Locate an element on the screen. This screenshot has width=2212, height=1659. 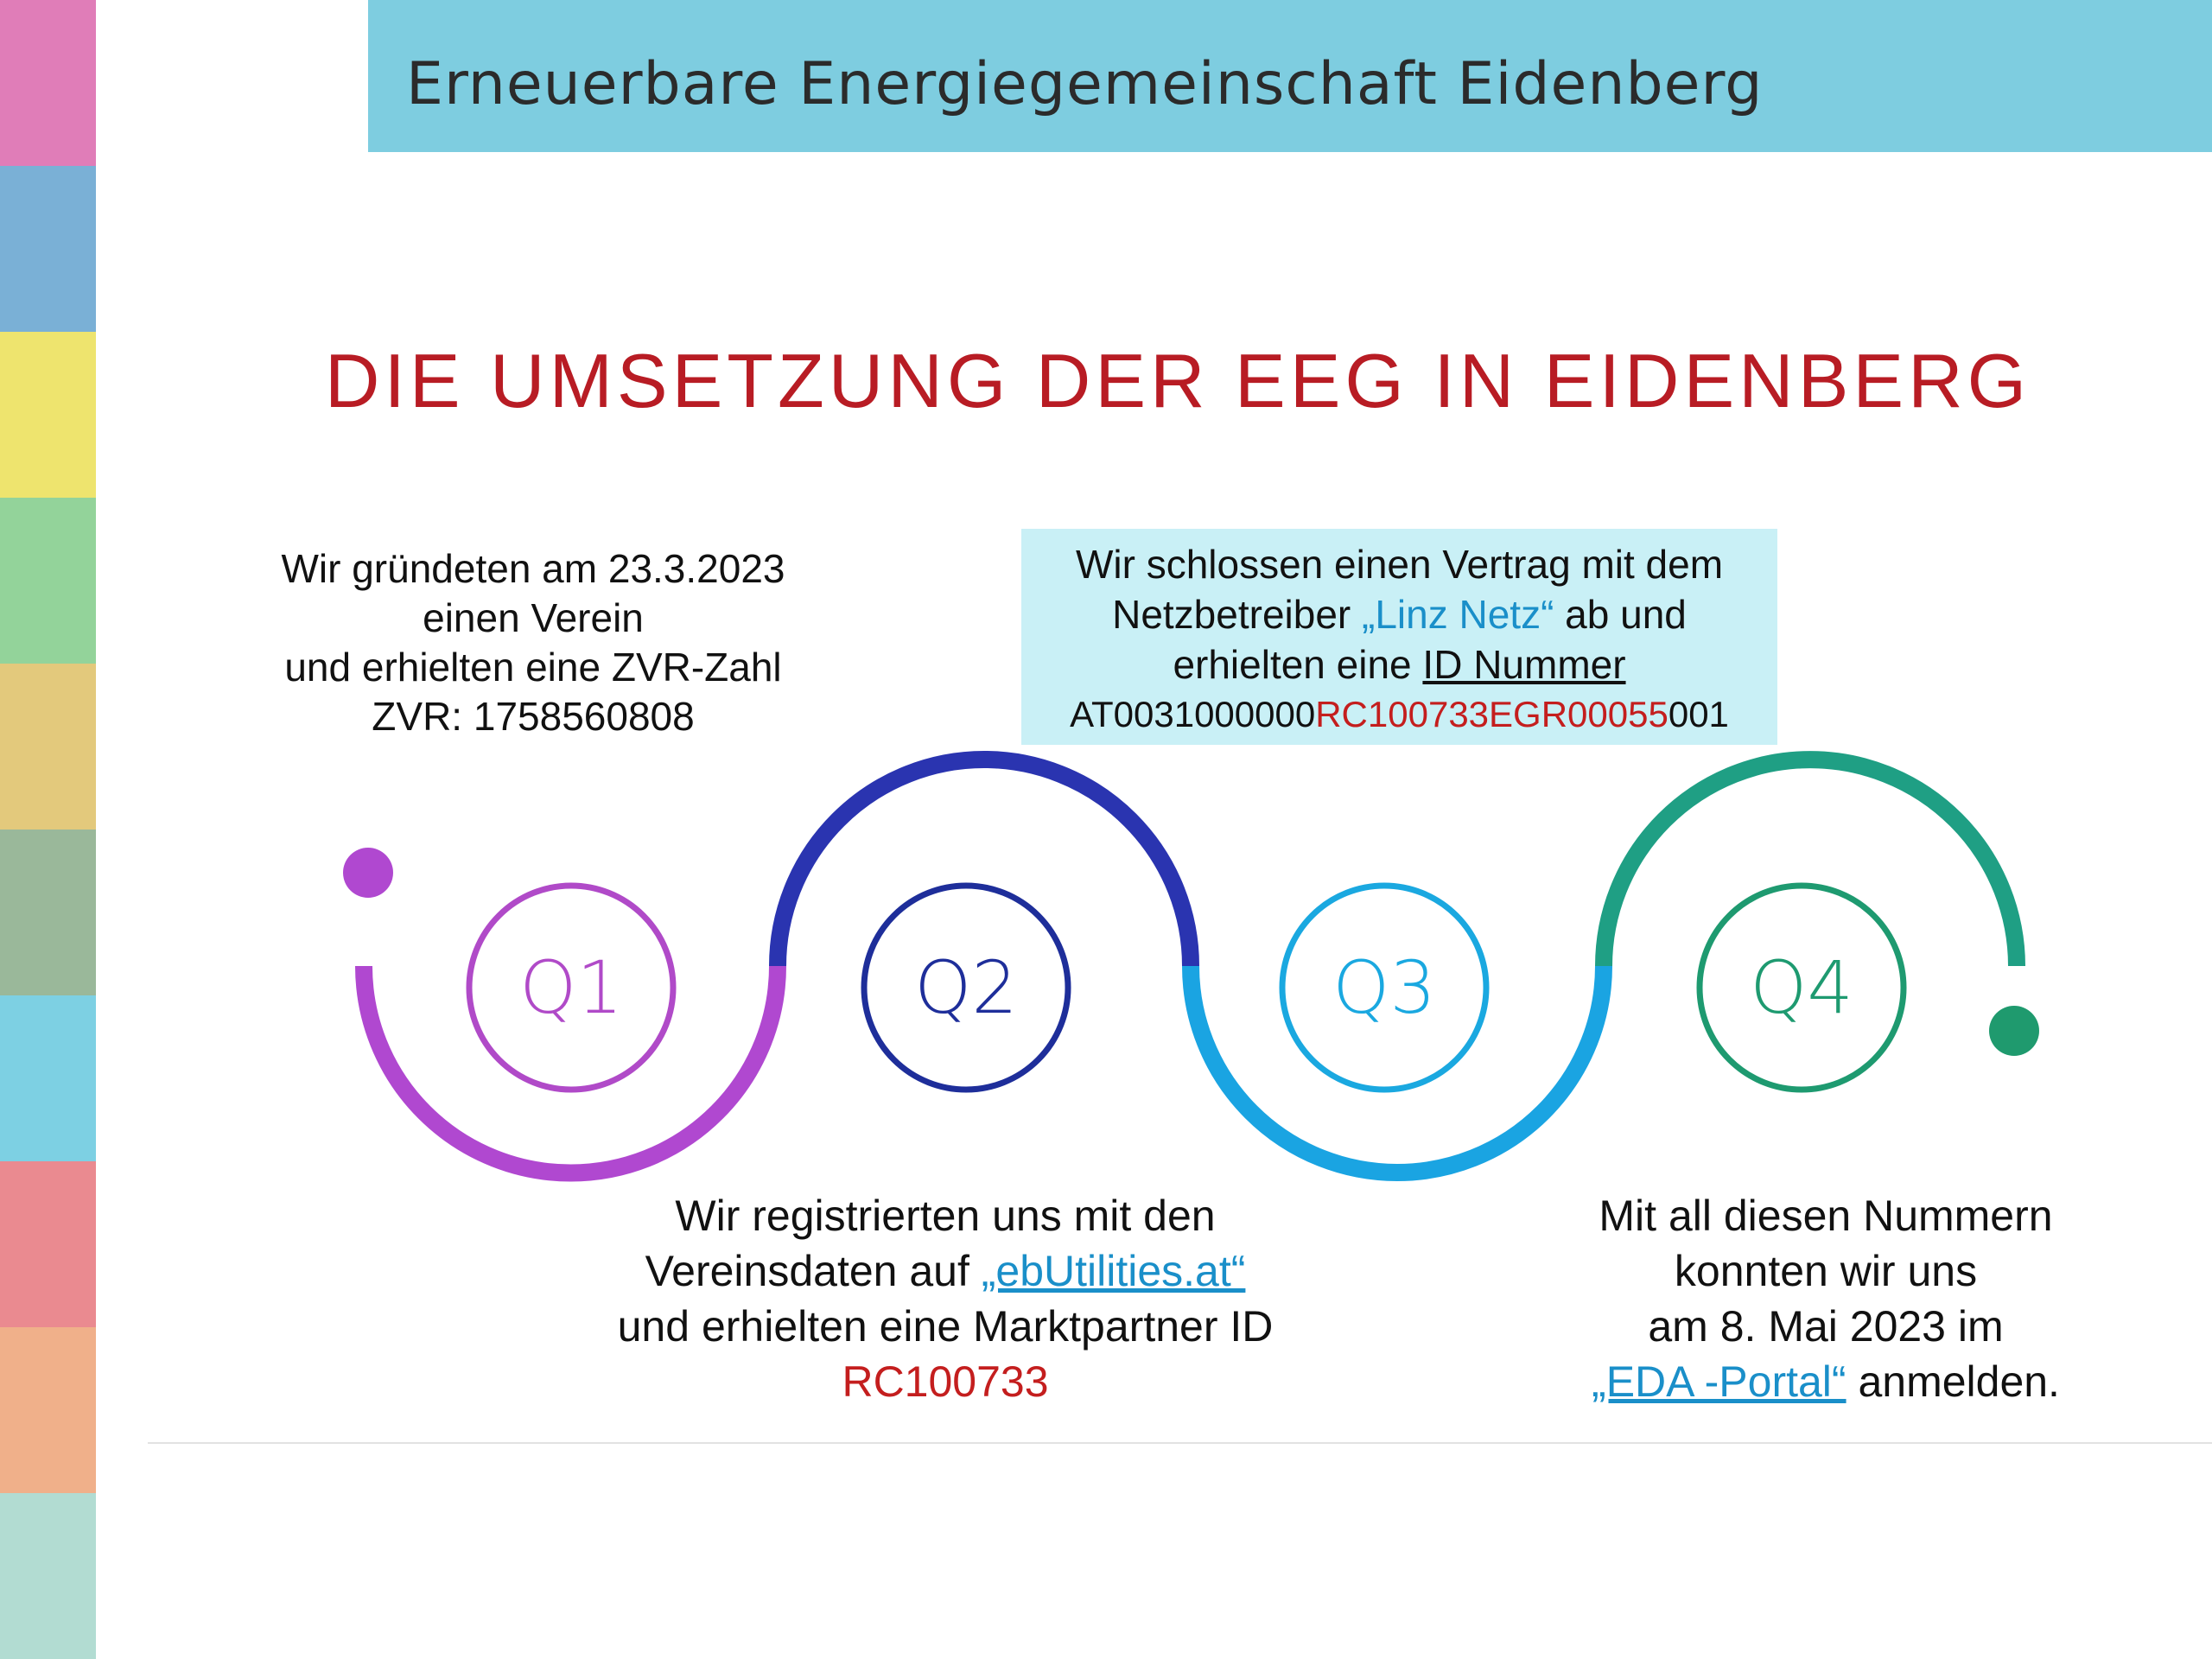
text-line: Mit all diesen Nummern is located at coordinates (1825, 1215).